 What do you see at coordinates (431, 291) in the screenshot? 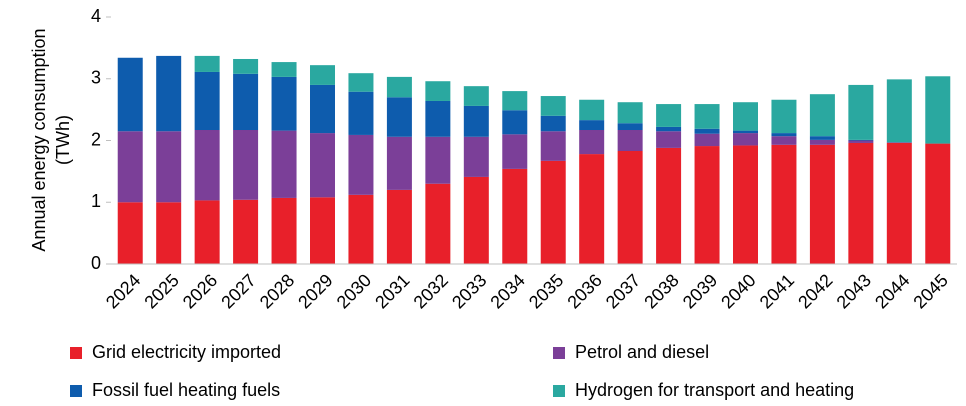
I see `x-tick-label: 2032` at bounding box center [431, 291].